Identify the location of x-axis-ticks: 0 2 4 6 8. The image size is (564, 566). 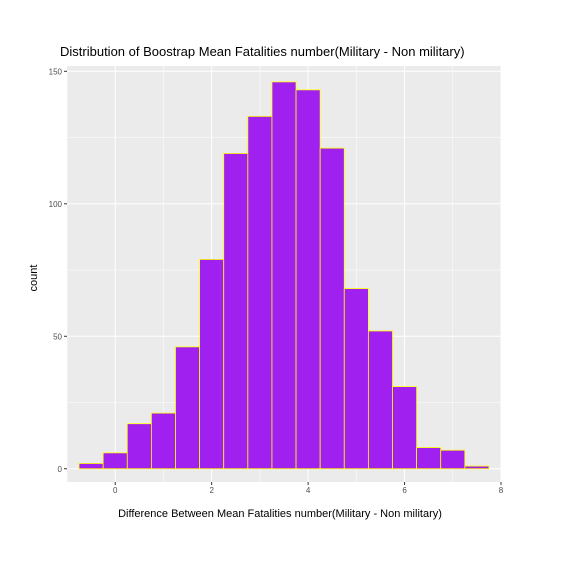
(308, 488).